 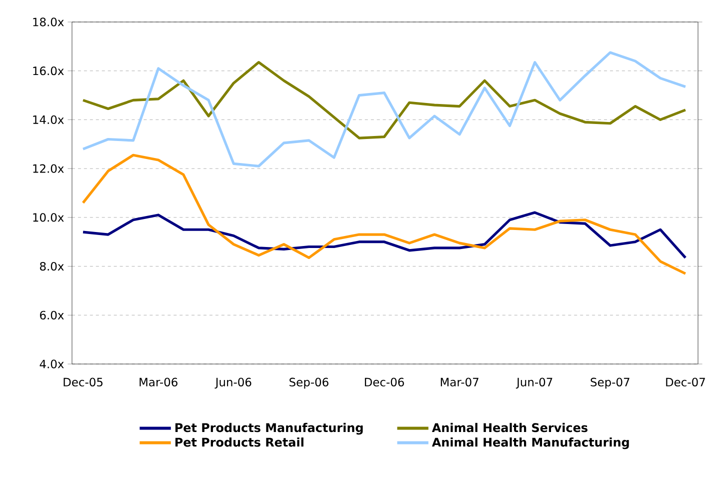 I want to click on x-tick-label: Jun-07, so click(x=534, y=383).